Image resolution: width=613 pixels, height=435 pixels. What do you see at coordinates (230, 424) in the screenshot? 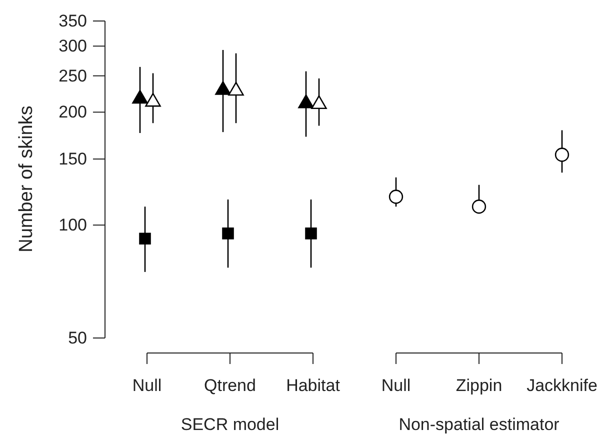
I see `text: SECR model` at bounding box center [230, 424].